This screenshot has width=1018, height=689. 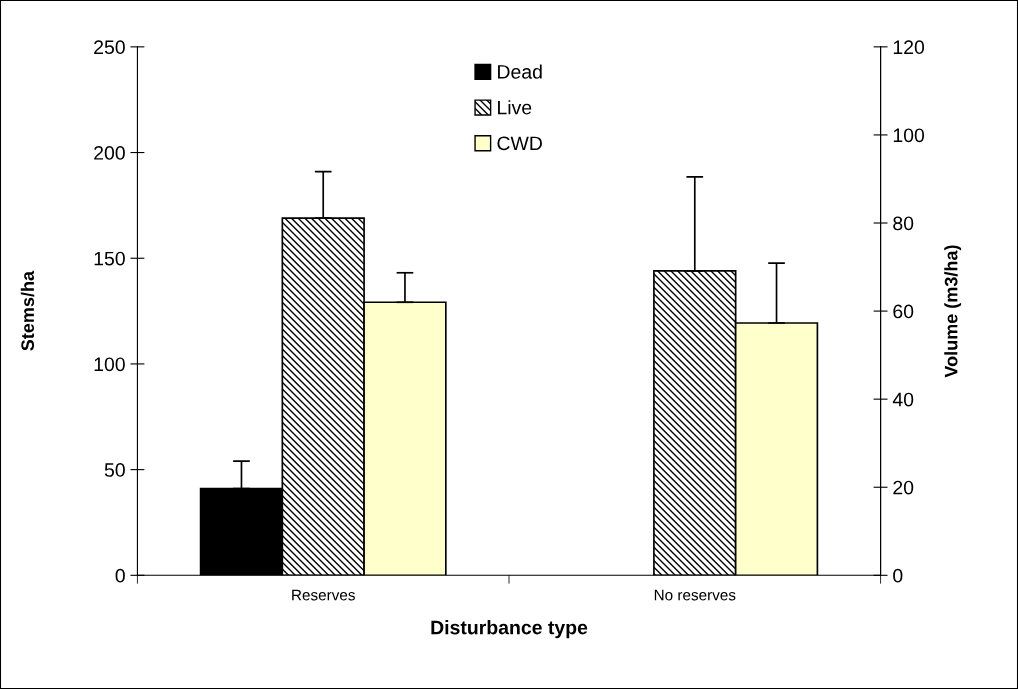 What do you see at coordinates (903, 311) in the screenshot?
I see `y2-tick-label: 60` at bounding box center [903, 311].